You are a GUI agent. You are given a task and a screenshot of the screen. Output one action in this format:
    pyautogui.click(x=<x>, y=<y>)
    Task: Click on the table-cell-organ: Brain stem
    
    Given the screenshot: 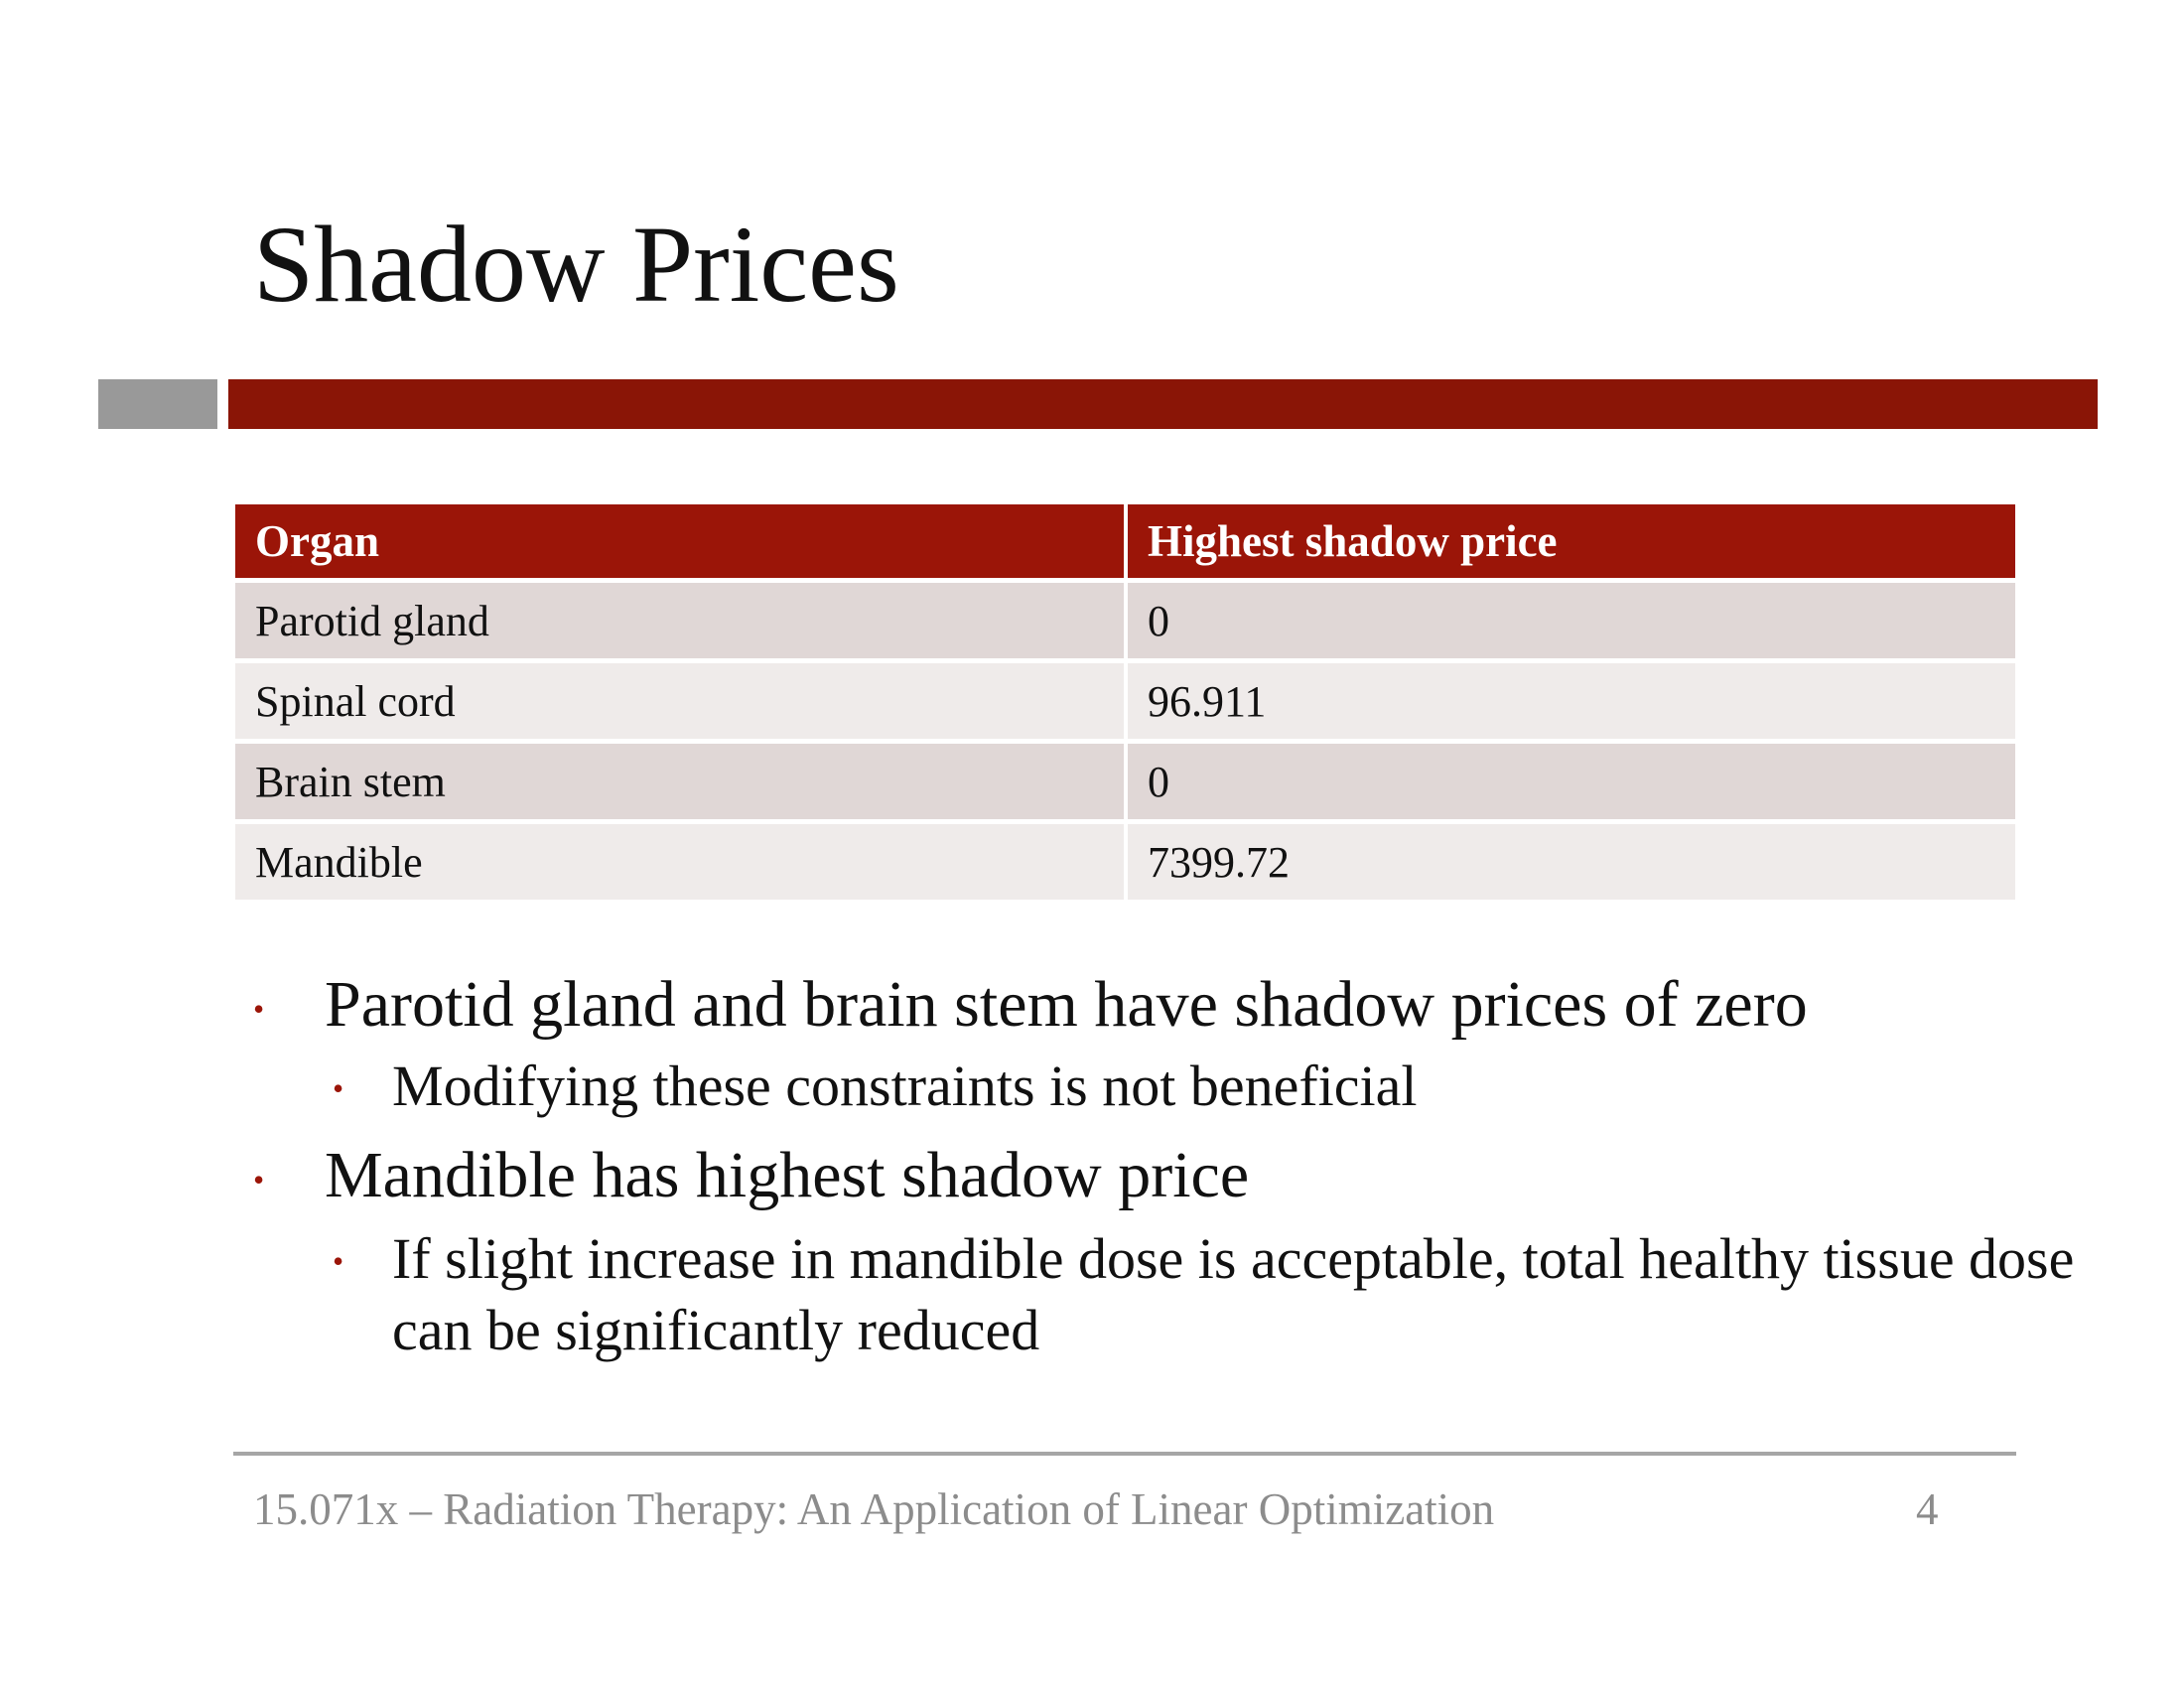 What is the action you would take?
    pyautogui.click(x=679, y=781)
    